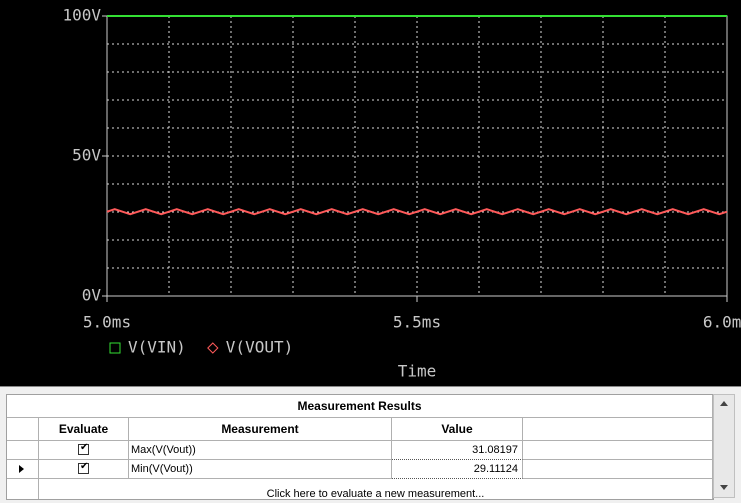 The image size is (741, 503). Describe the element at coordinates (618, 429) in the screenshot. I see `column-header` at that location.